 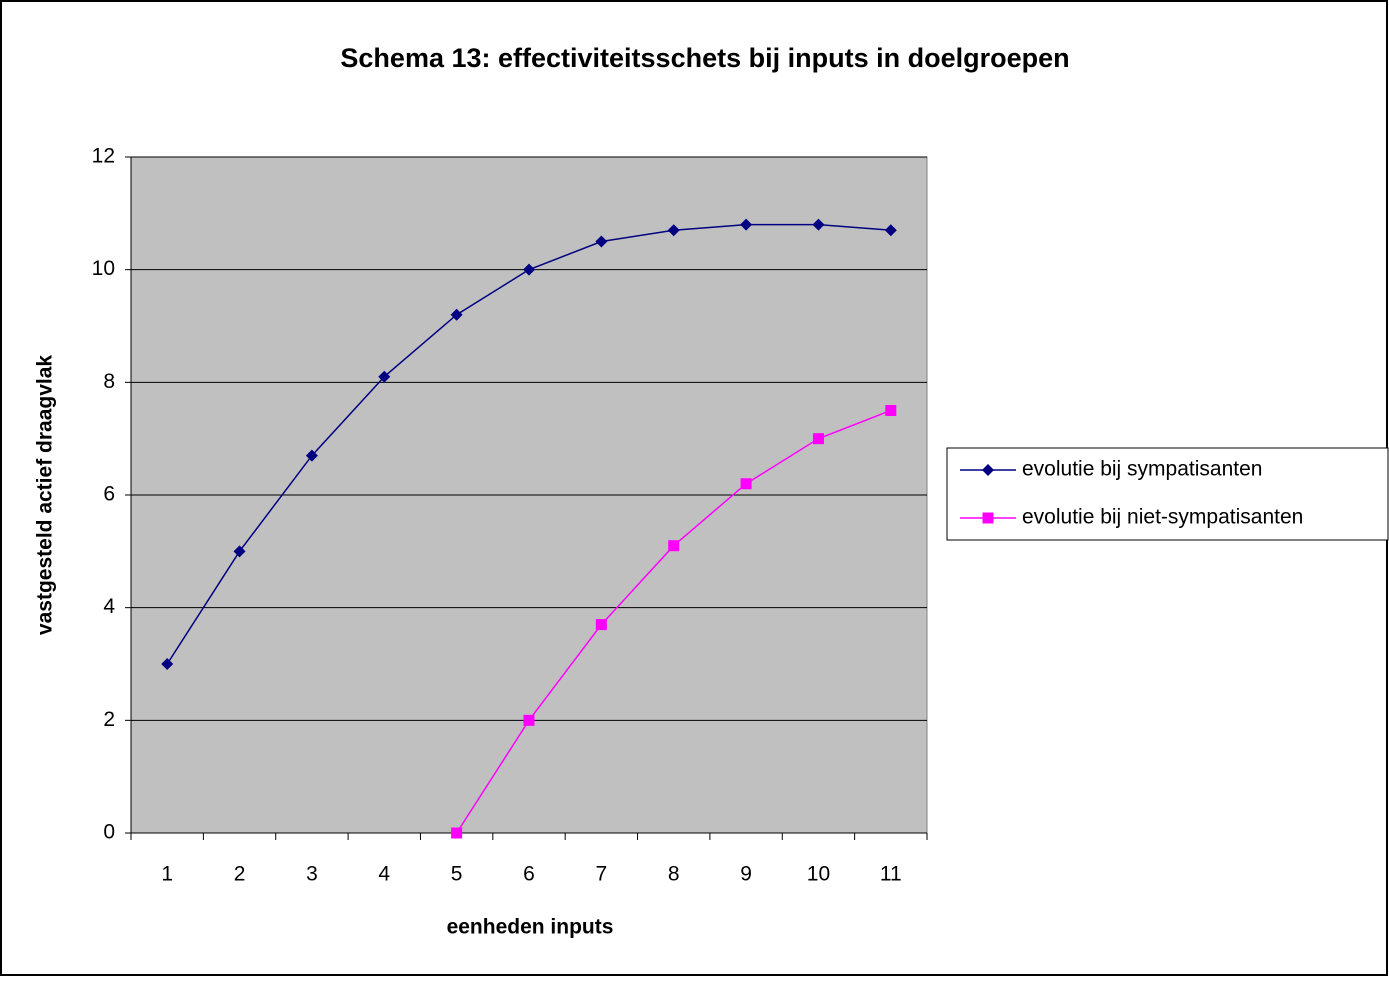 I want to click on x-tick-label: 5, so click(x=457, y=874).